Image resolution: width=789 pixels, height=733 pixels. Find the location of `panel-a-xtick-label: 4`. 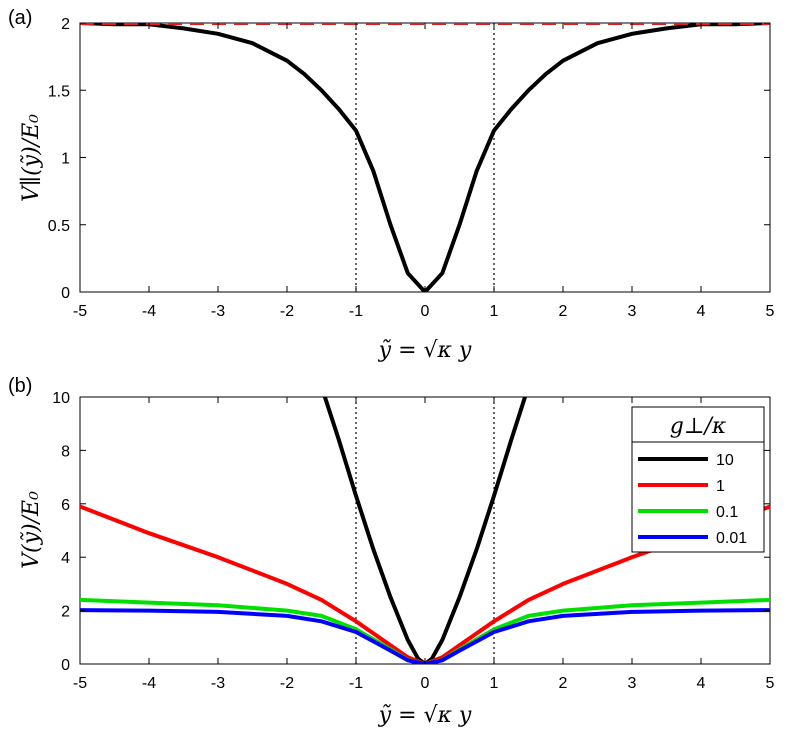

panel-a-xtick-label: 4 is located at coordinates (701, 311).